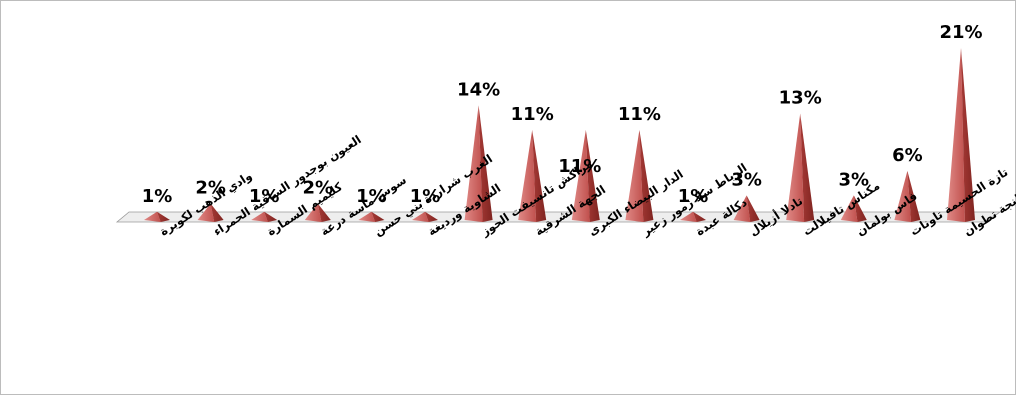 This screenshot has width=1016, height=395. Describe the element at coordinates (907, 155) in the screenshot. I see `data-label: 6%` at that location.